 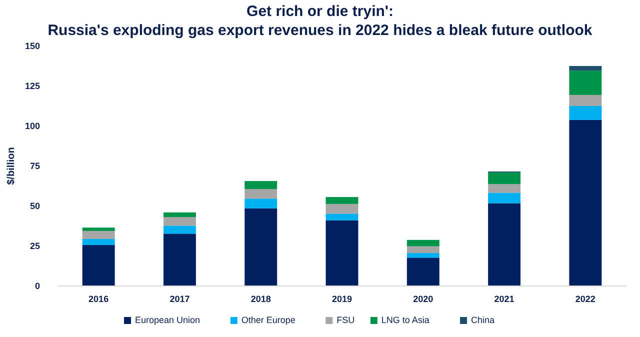 I want to click on legend-label: LNG to Asia, so click(x=405, y=320).